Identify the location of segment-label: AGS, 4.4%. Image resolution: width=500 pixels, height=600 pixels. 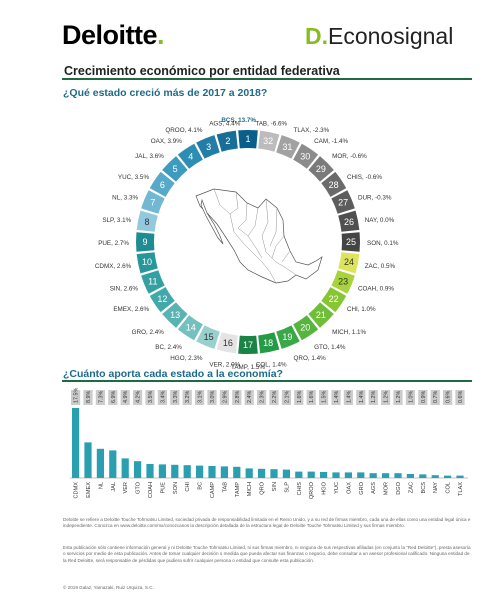
(225, 123).